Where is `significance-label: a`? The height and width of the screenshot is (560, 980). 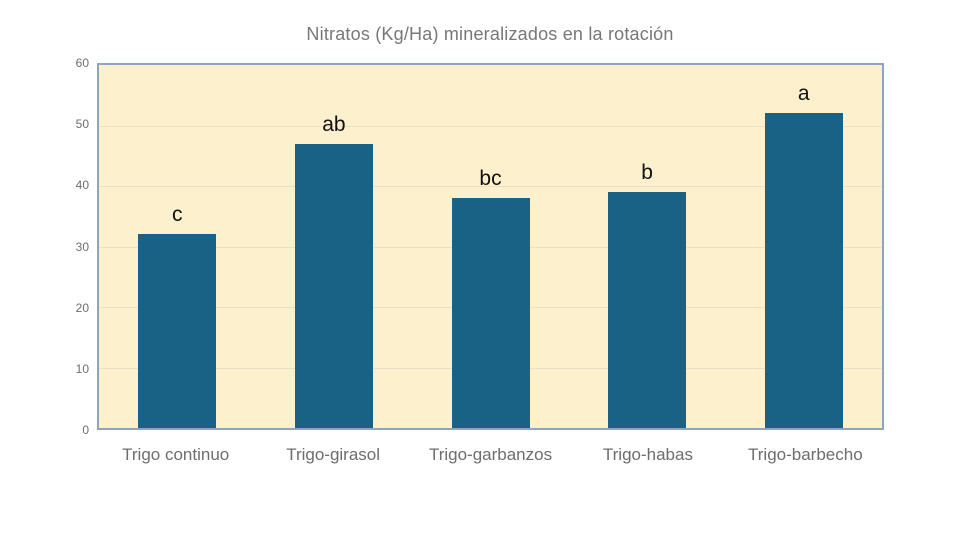 significance-label: a is located at coordinates (803, 94).